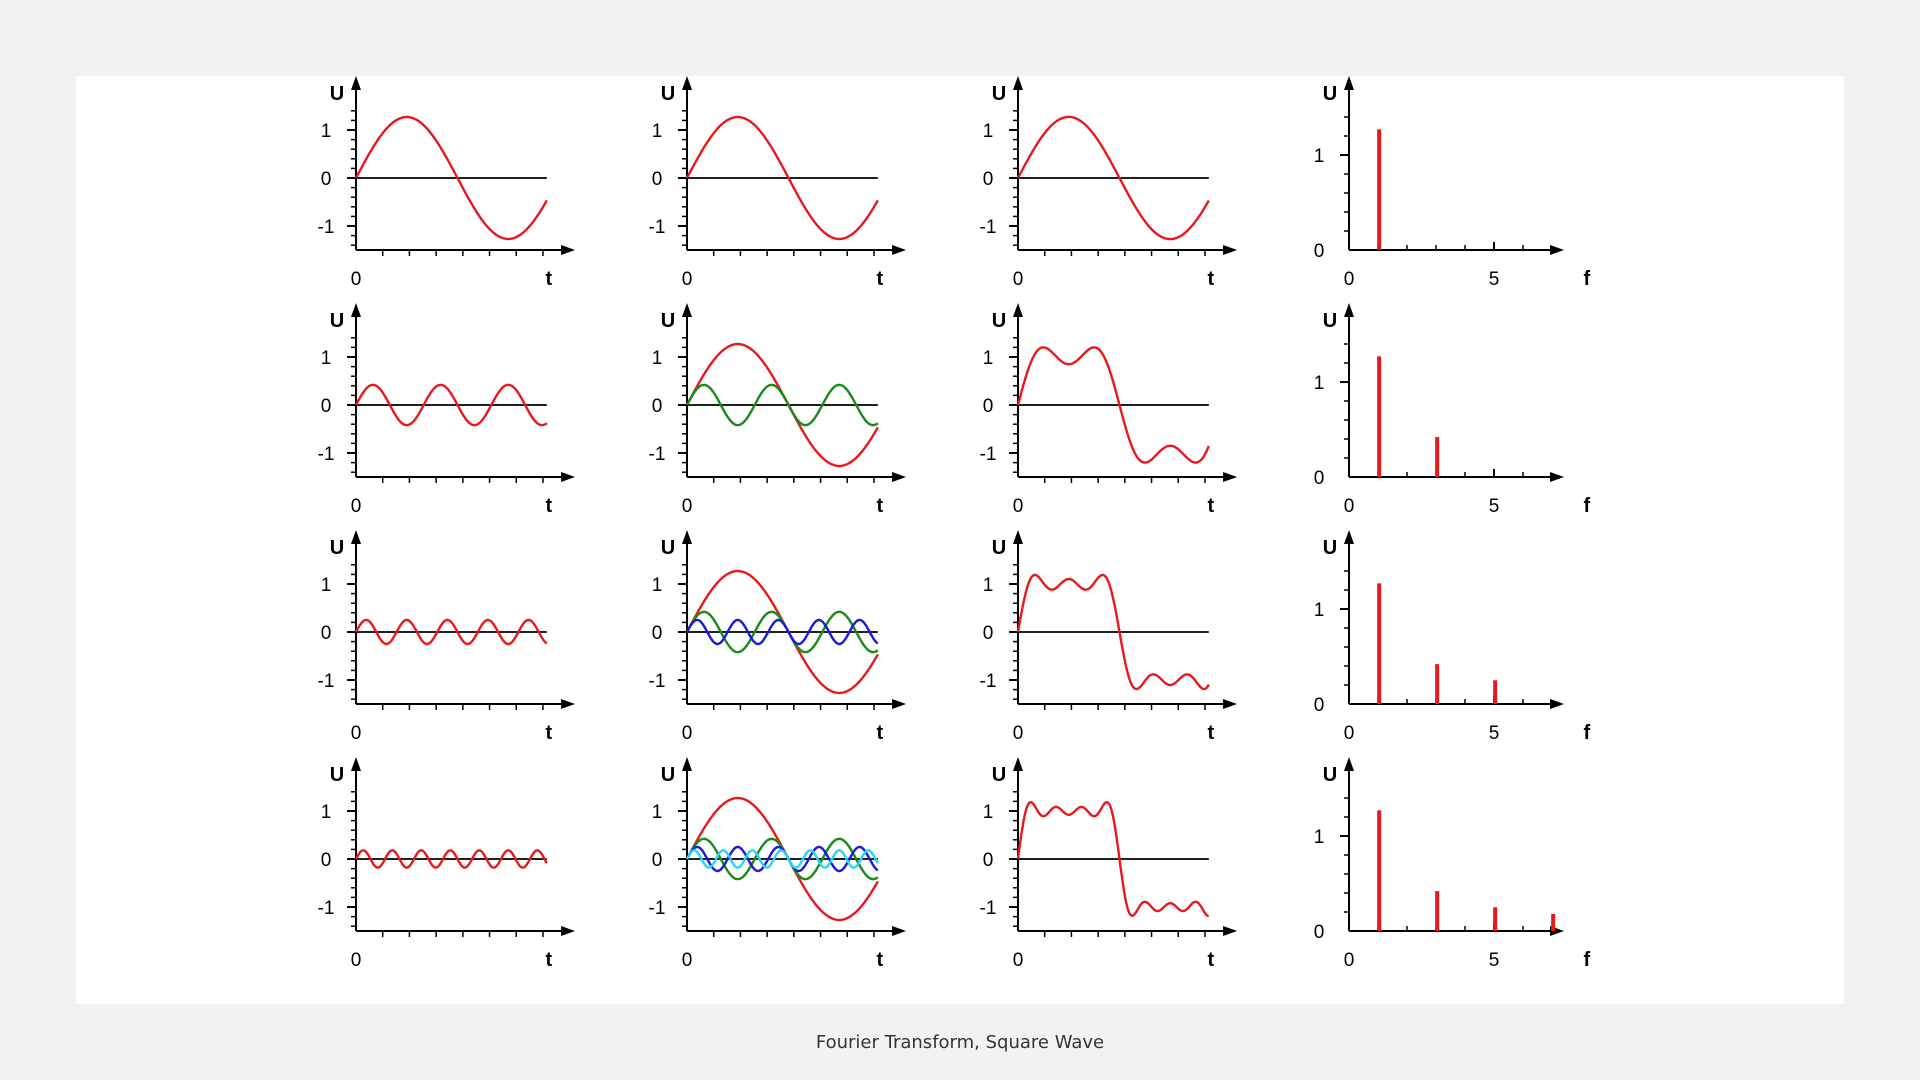 This screenshot has height=1080, width=1920. I want to click on chart-r3-partial-sum: 1 0 -1 U 0 t, so click(1109, 637).